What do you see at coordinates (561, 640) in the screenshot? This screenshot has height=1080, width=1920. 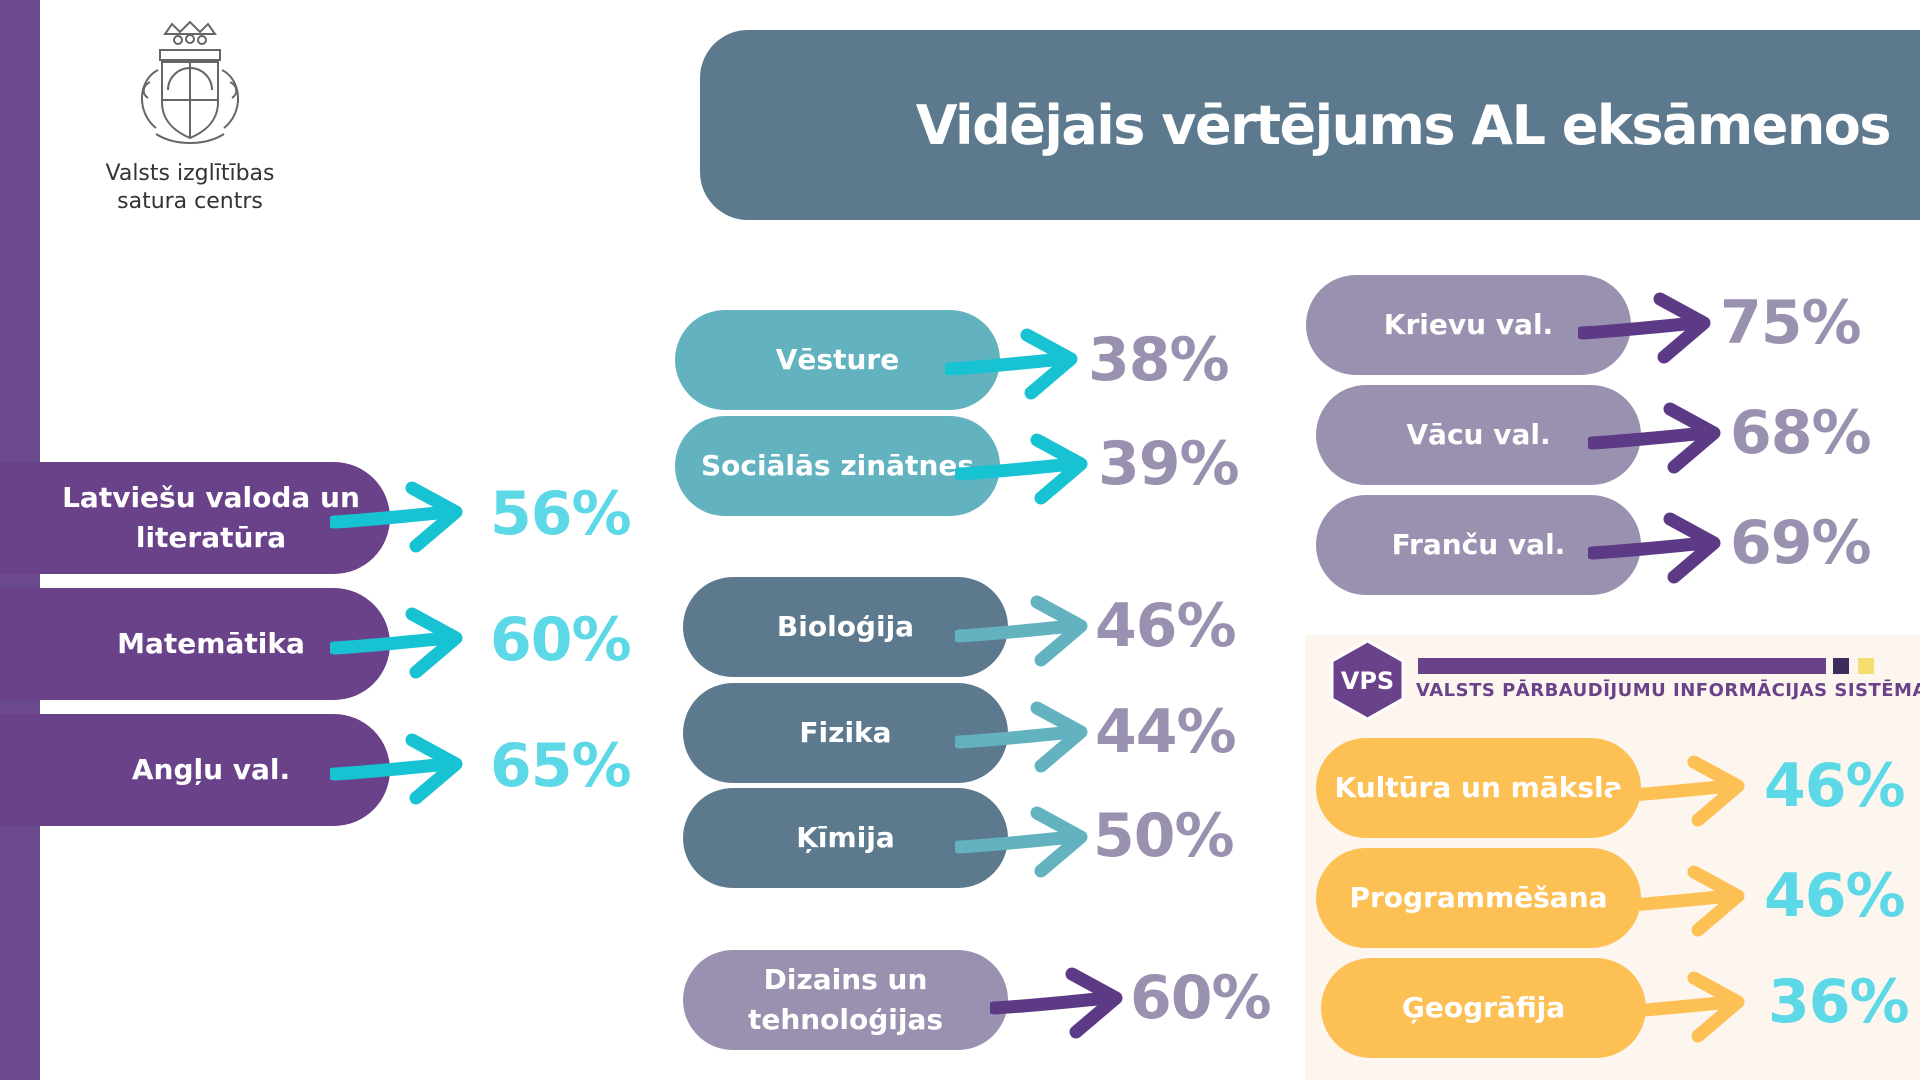 I see `score-math: 60%` at bounding box center [561, 640].